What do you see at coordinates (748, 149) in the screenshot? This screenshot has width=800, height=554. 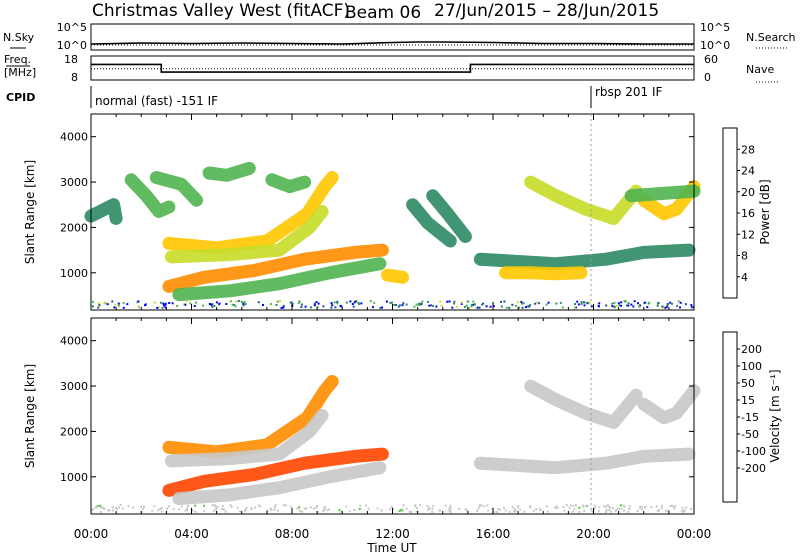 I see `power-colorbar-tick-label: 28` at bounding box center [748, 149].